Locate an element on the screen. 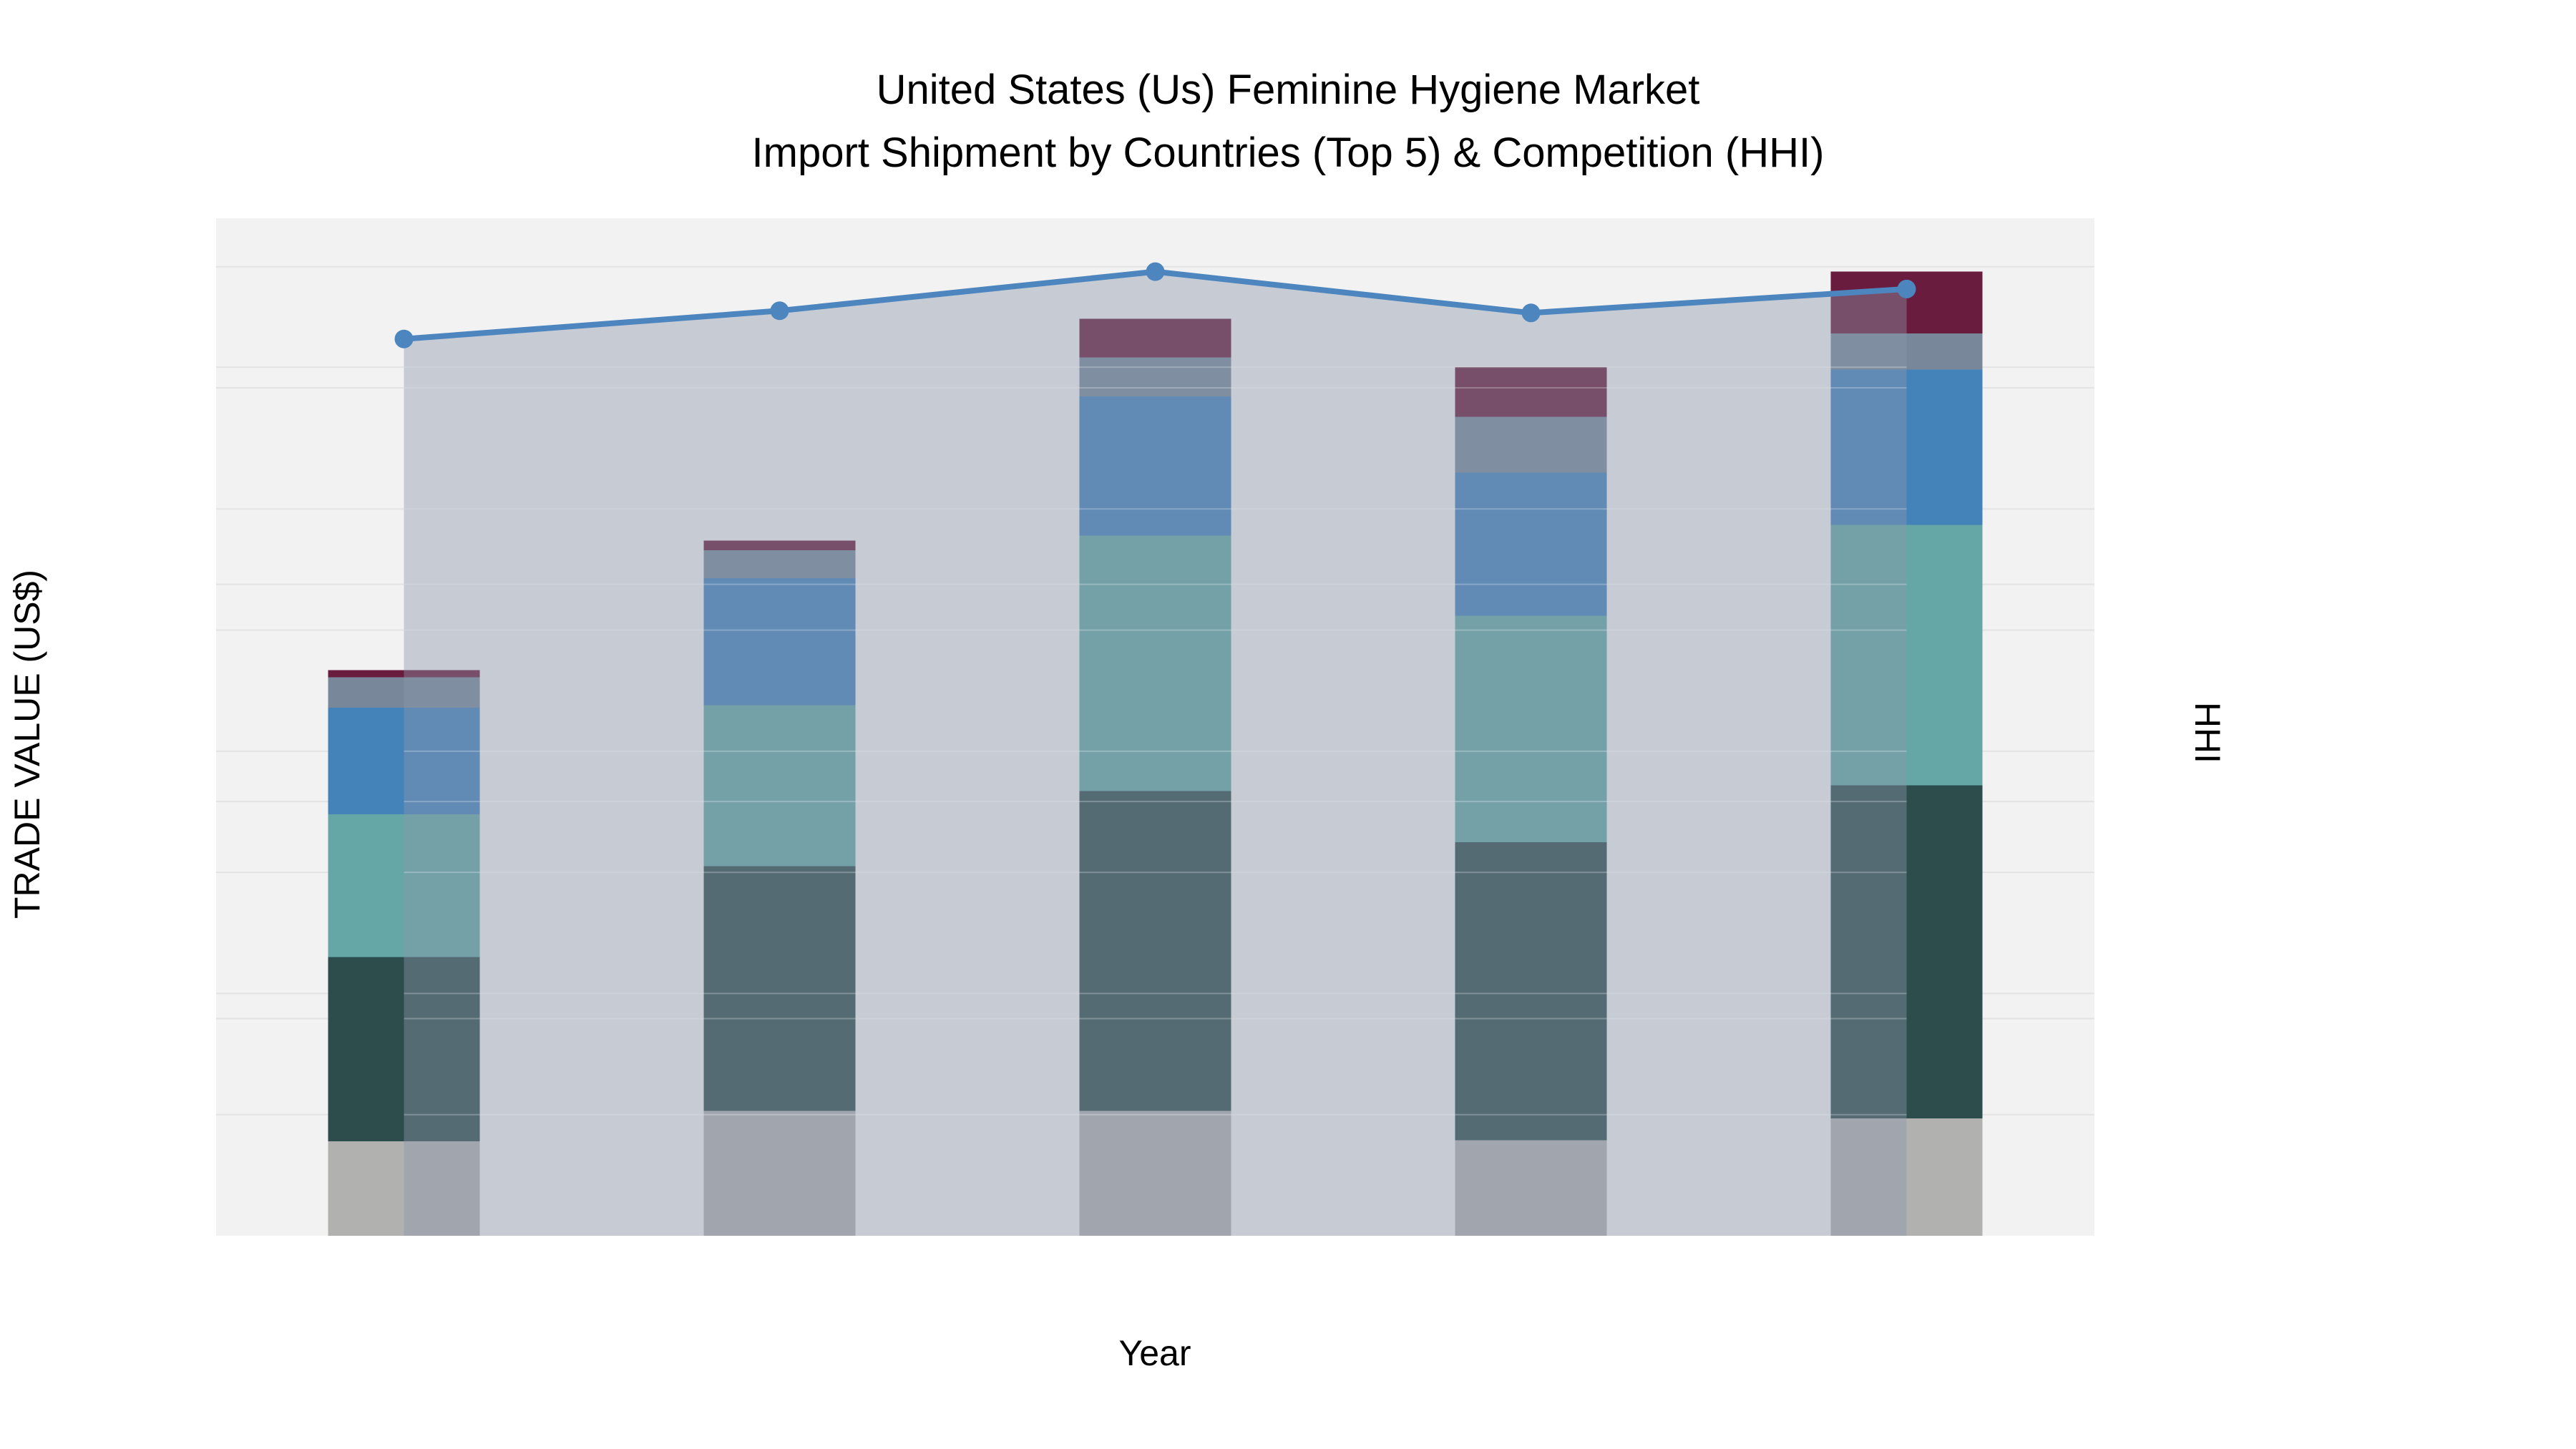  bar-segment-mexico-2022 is located at coordinates (1155, 951).